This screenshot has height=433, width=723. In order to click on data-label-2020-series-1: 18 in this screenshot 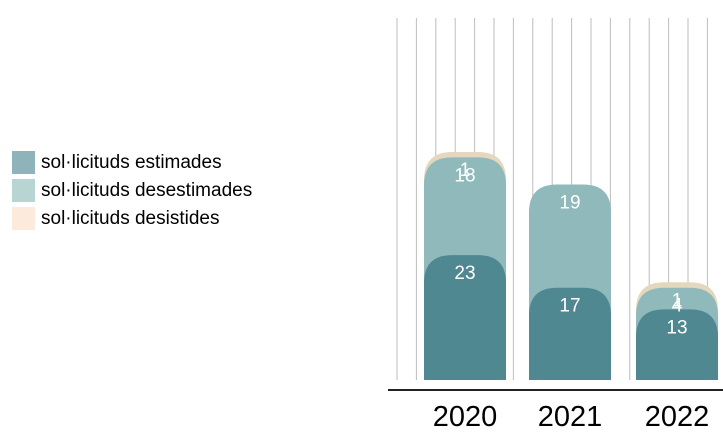, I will do `click(464, 175)`.